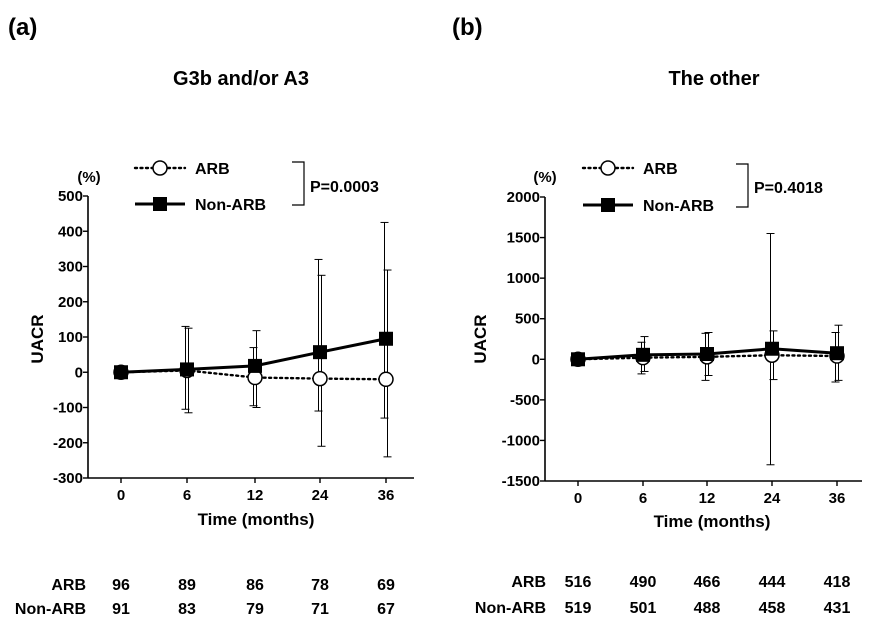  I want to click on panel-a-y-tick-label: -200, so click(68, 443).